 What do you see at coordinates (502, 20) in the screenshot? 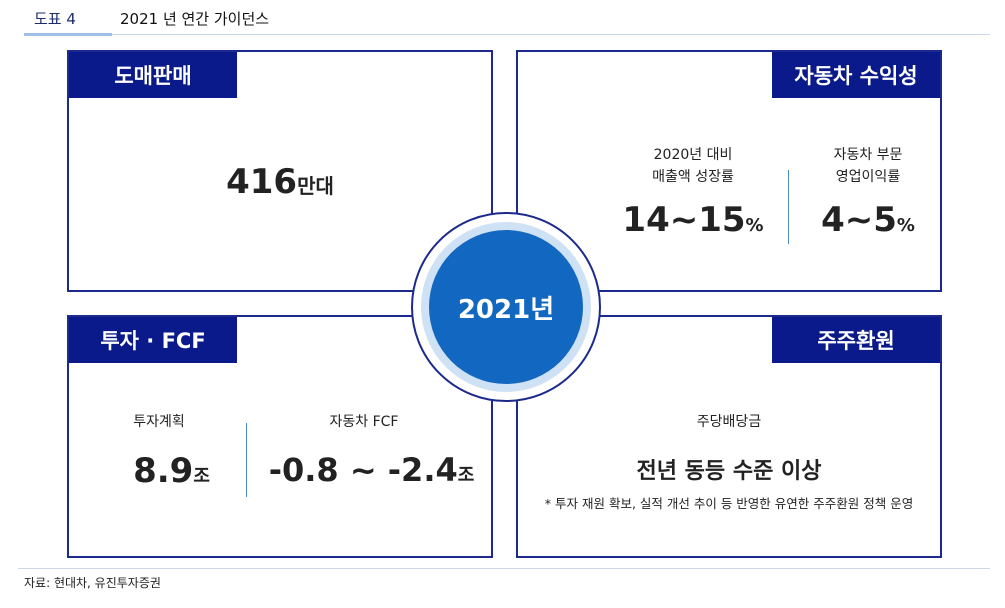
I see `figure-header: 도표 4 2021 년 연간 가이던스` at bounding box center [502, 20].